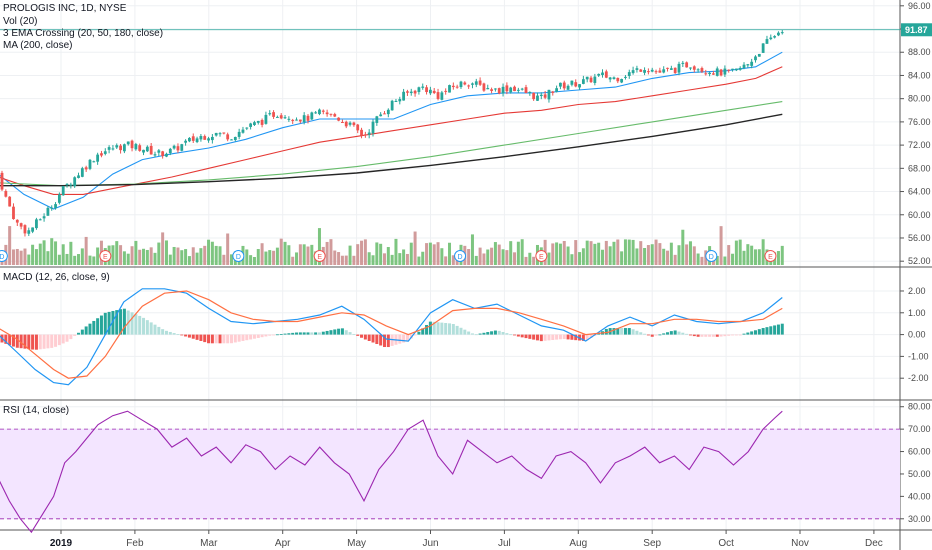 Image resolution: width=932 pixels, height=550 pixels. What do you see at coordinates (919, 429) in the screenshot?
I see `rsi-tick-label: 70.00` at bounding box center [919, 429].